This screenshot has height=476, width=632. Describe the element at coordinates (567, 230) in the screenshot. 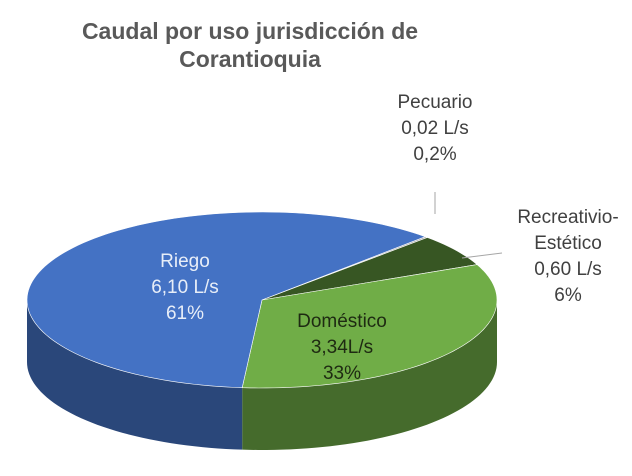

I see `data-label-category: Recreativio-Estético` at that location.